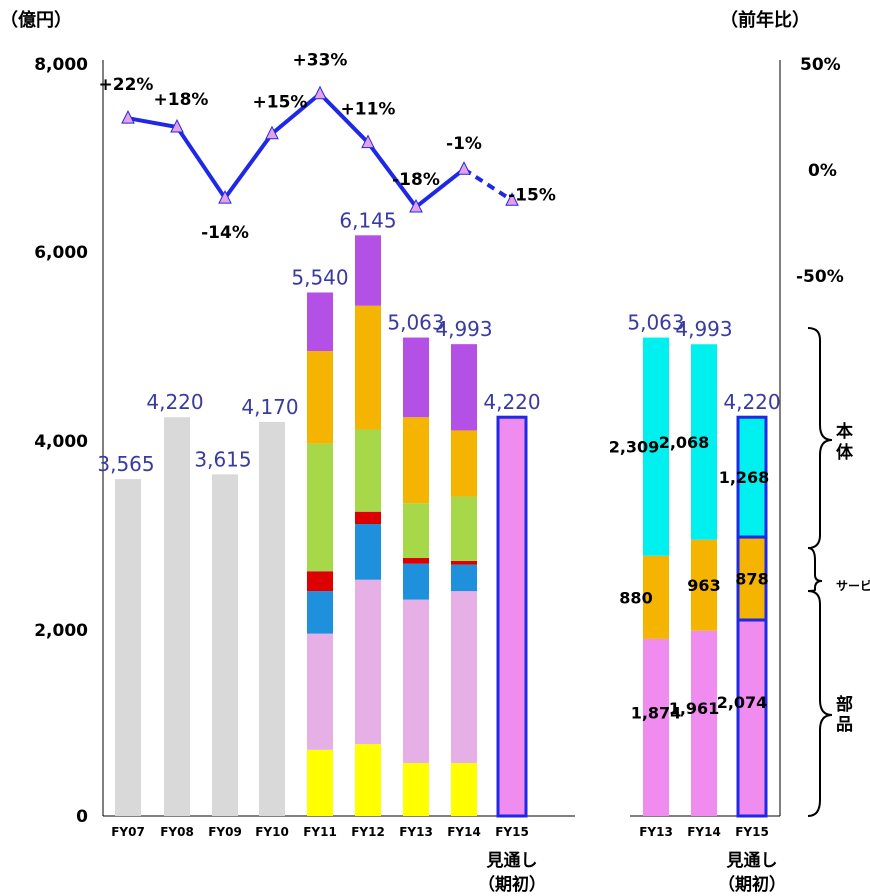 The image size is (870, 896). What do you see at coordinates (703, 329) in the screenshot?
I see `breakdown-total-FY14: 4,993` at bounding box center [703, 329].